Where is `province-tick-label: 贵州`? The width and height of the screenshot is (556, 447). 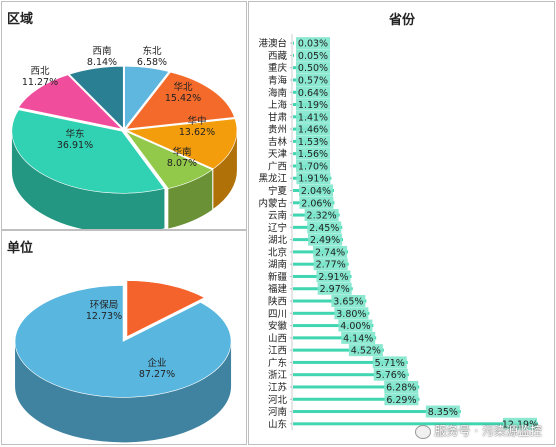 province-tick-label: 贵州 is located at coordinates (277, 130).